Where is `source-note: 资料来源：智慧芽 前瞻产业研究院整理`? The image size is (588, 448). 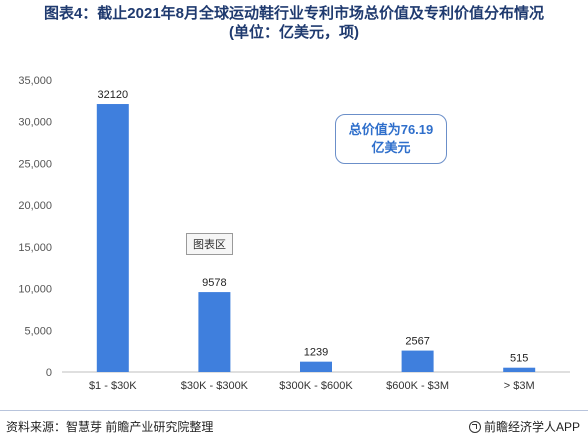
source-note: 资料来源：智慧芽 前瞻产业研究院整理 is located at coordinates (110, 427).